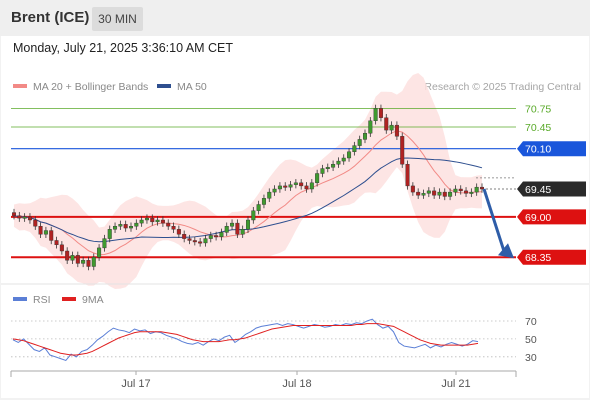  I want to click on rsi-tick-label-2: 30, so click(531, 358).